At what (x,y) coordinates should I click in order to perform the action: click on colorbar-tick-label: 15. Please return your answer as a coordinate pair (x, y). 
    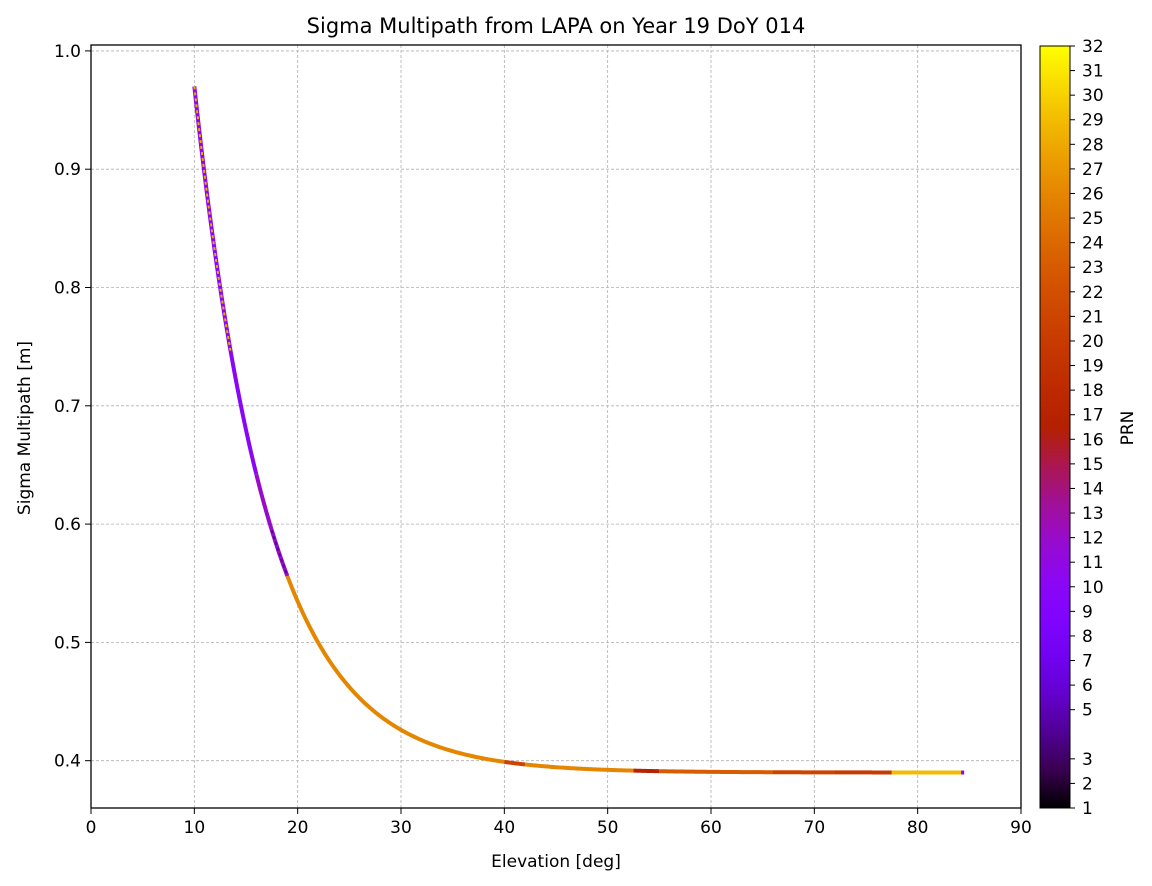
    Looking at the image, I should click on (1093, 465).